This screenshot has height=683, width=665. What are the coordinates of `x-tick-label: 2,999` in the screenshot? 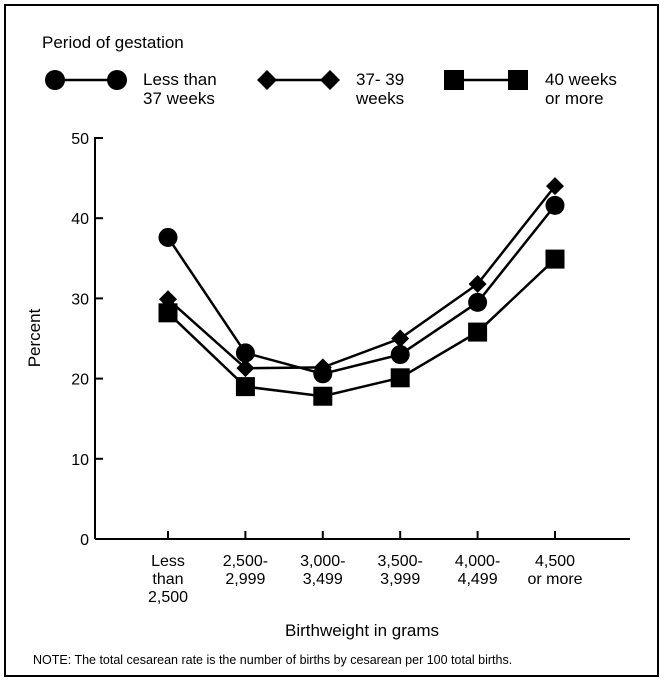 It's located at (245, 579).